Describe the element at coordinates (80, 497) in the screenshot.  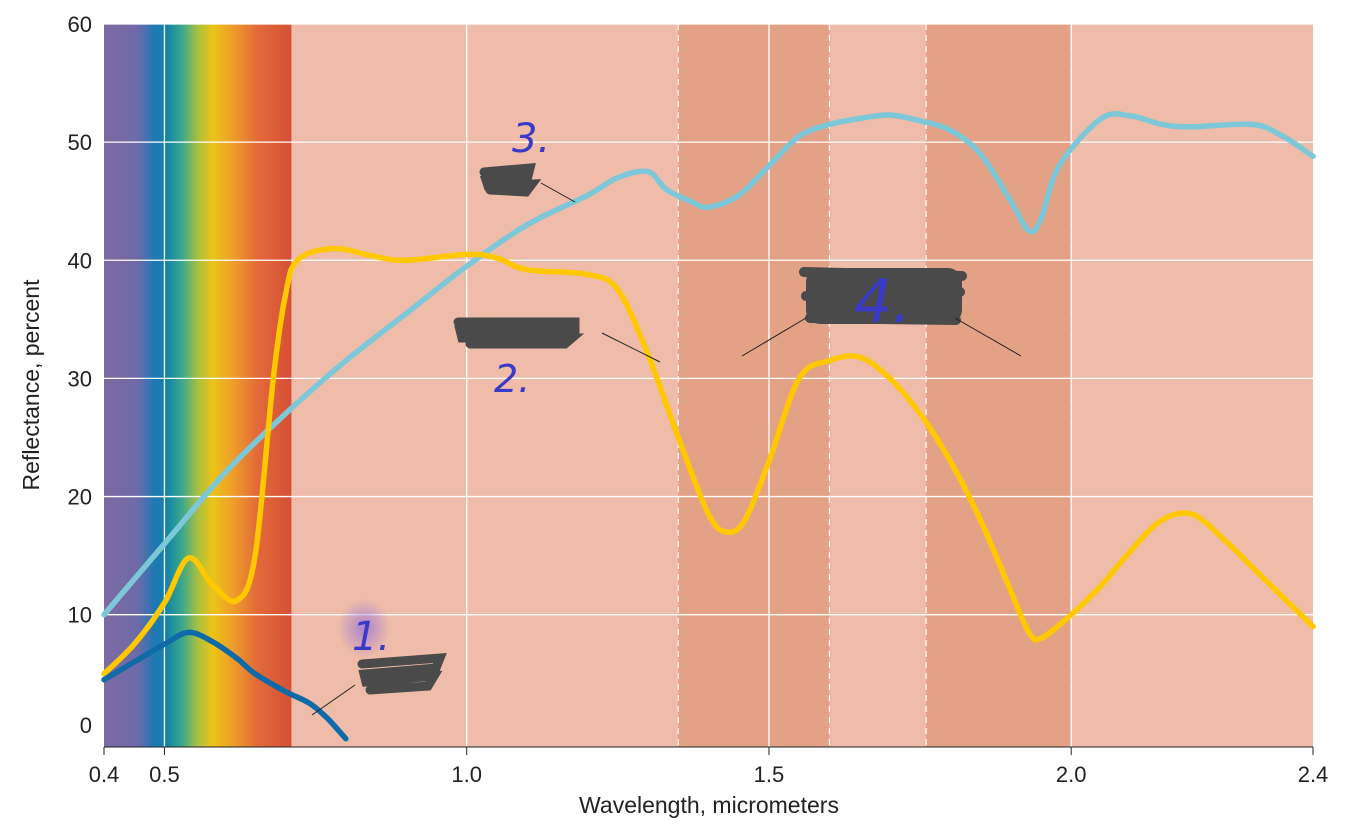
I see `y-tick-label-20: 20` at that location.